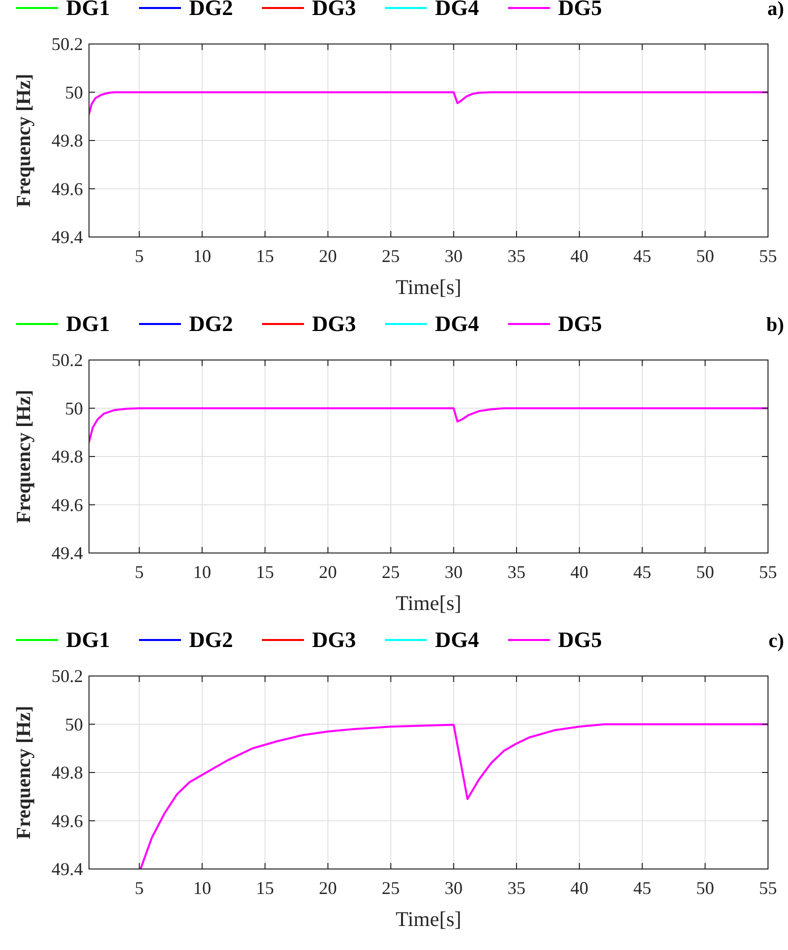  What do you see at coordinates (775, 325) in the screenshot?
I see `text: b)` at bounding box center [775, 325].